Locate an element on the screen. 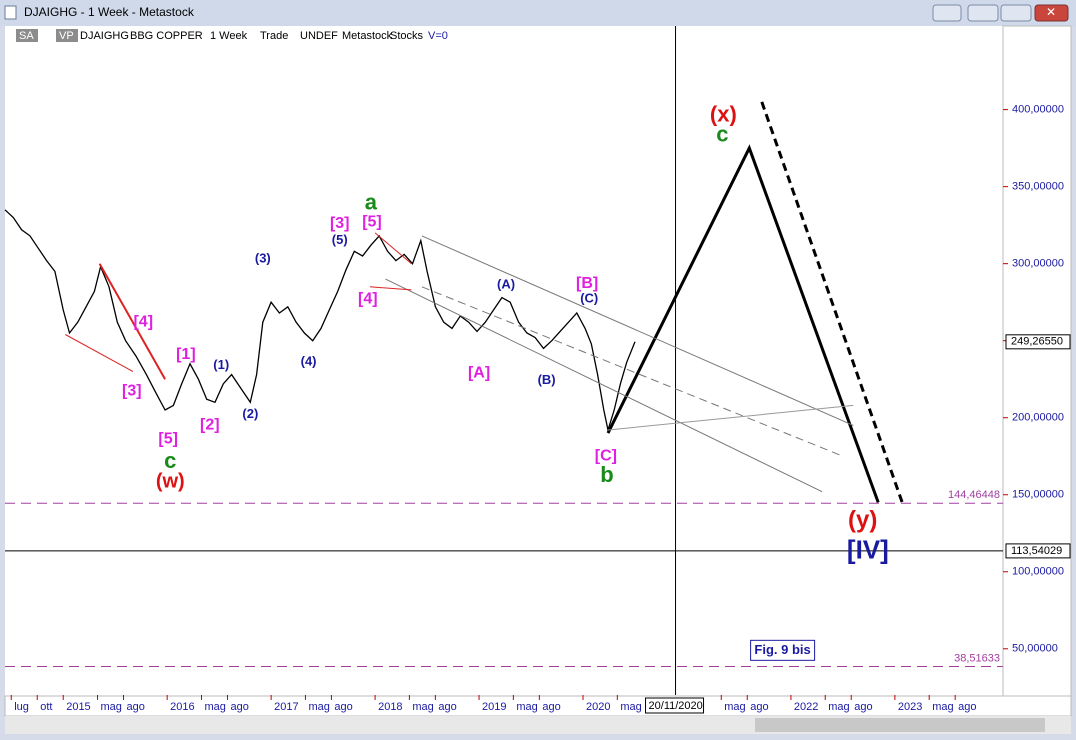 This screenshot has width=1076, height=740. x-tick-label: lug is located at coordinates (21, 707).